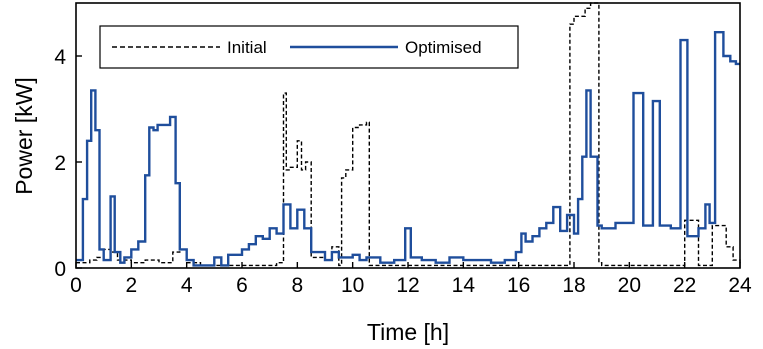  Describe the element at coordinates (408, 332) in the screenshot. I see `x-axis-label: Time [h]` at that location.